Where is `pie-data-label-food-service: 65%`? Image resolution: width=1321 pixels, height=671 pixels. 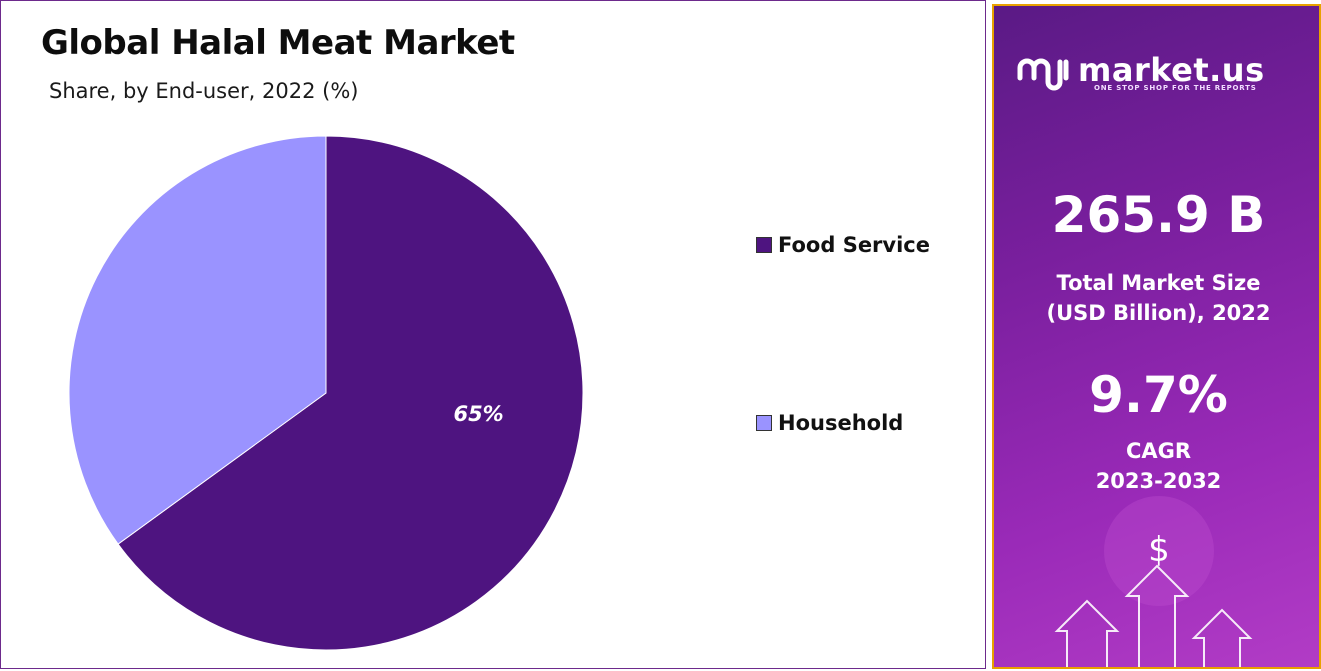
pie-data-label-food-service: 65% is located at coordinates (478, 414).